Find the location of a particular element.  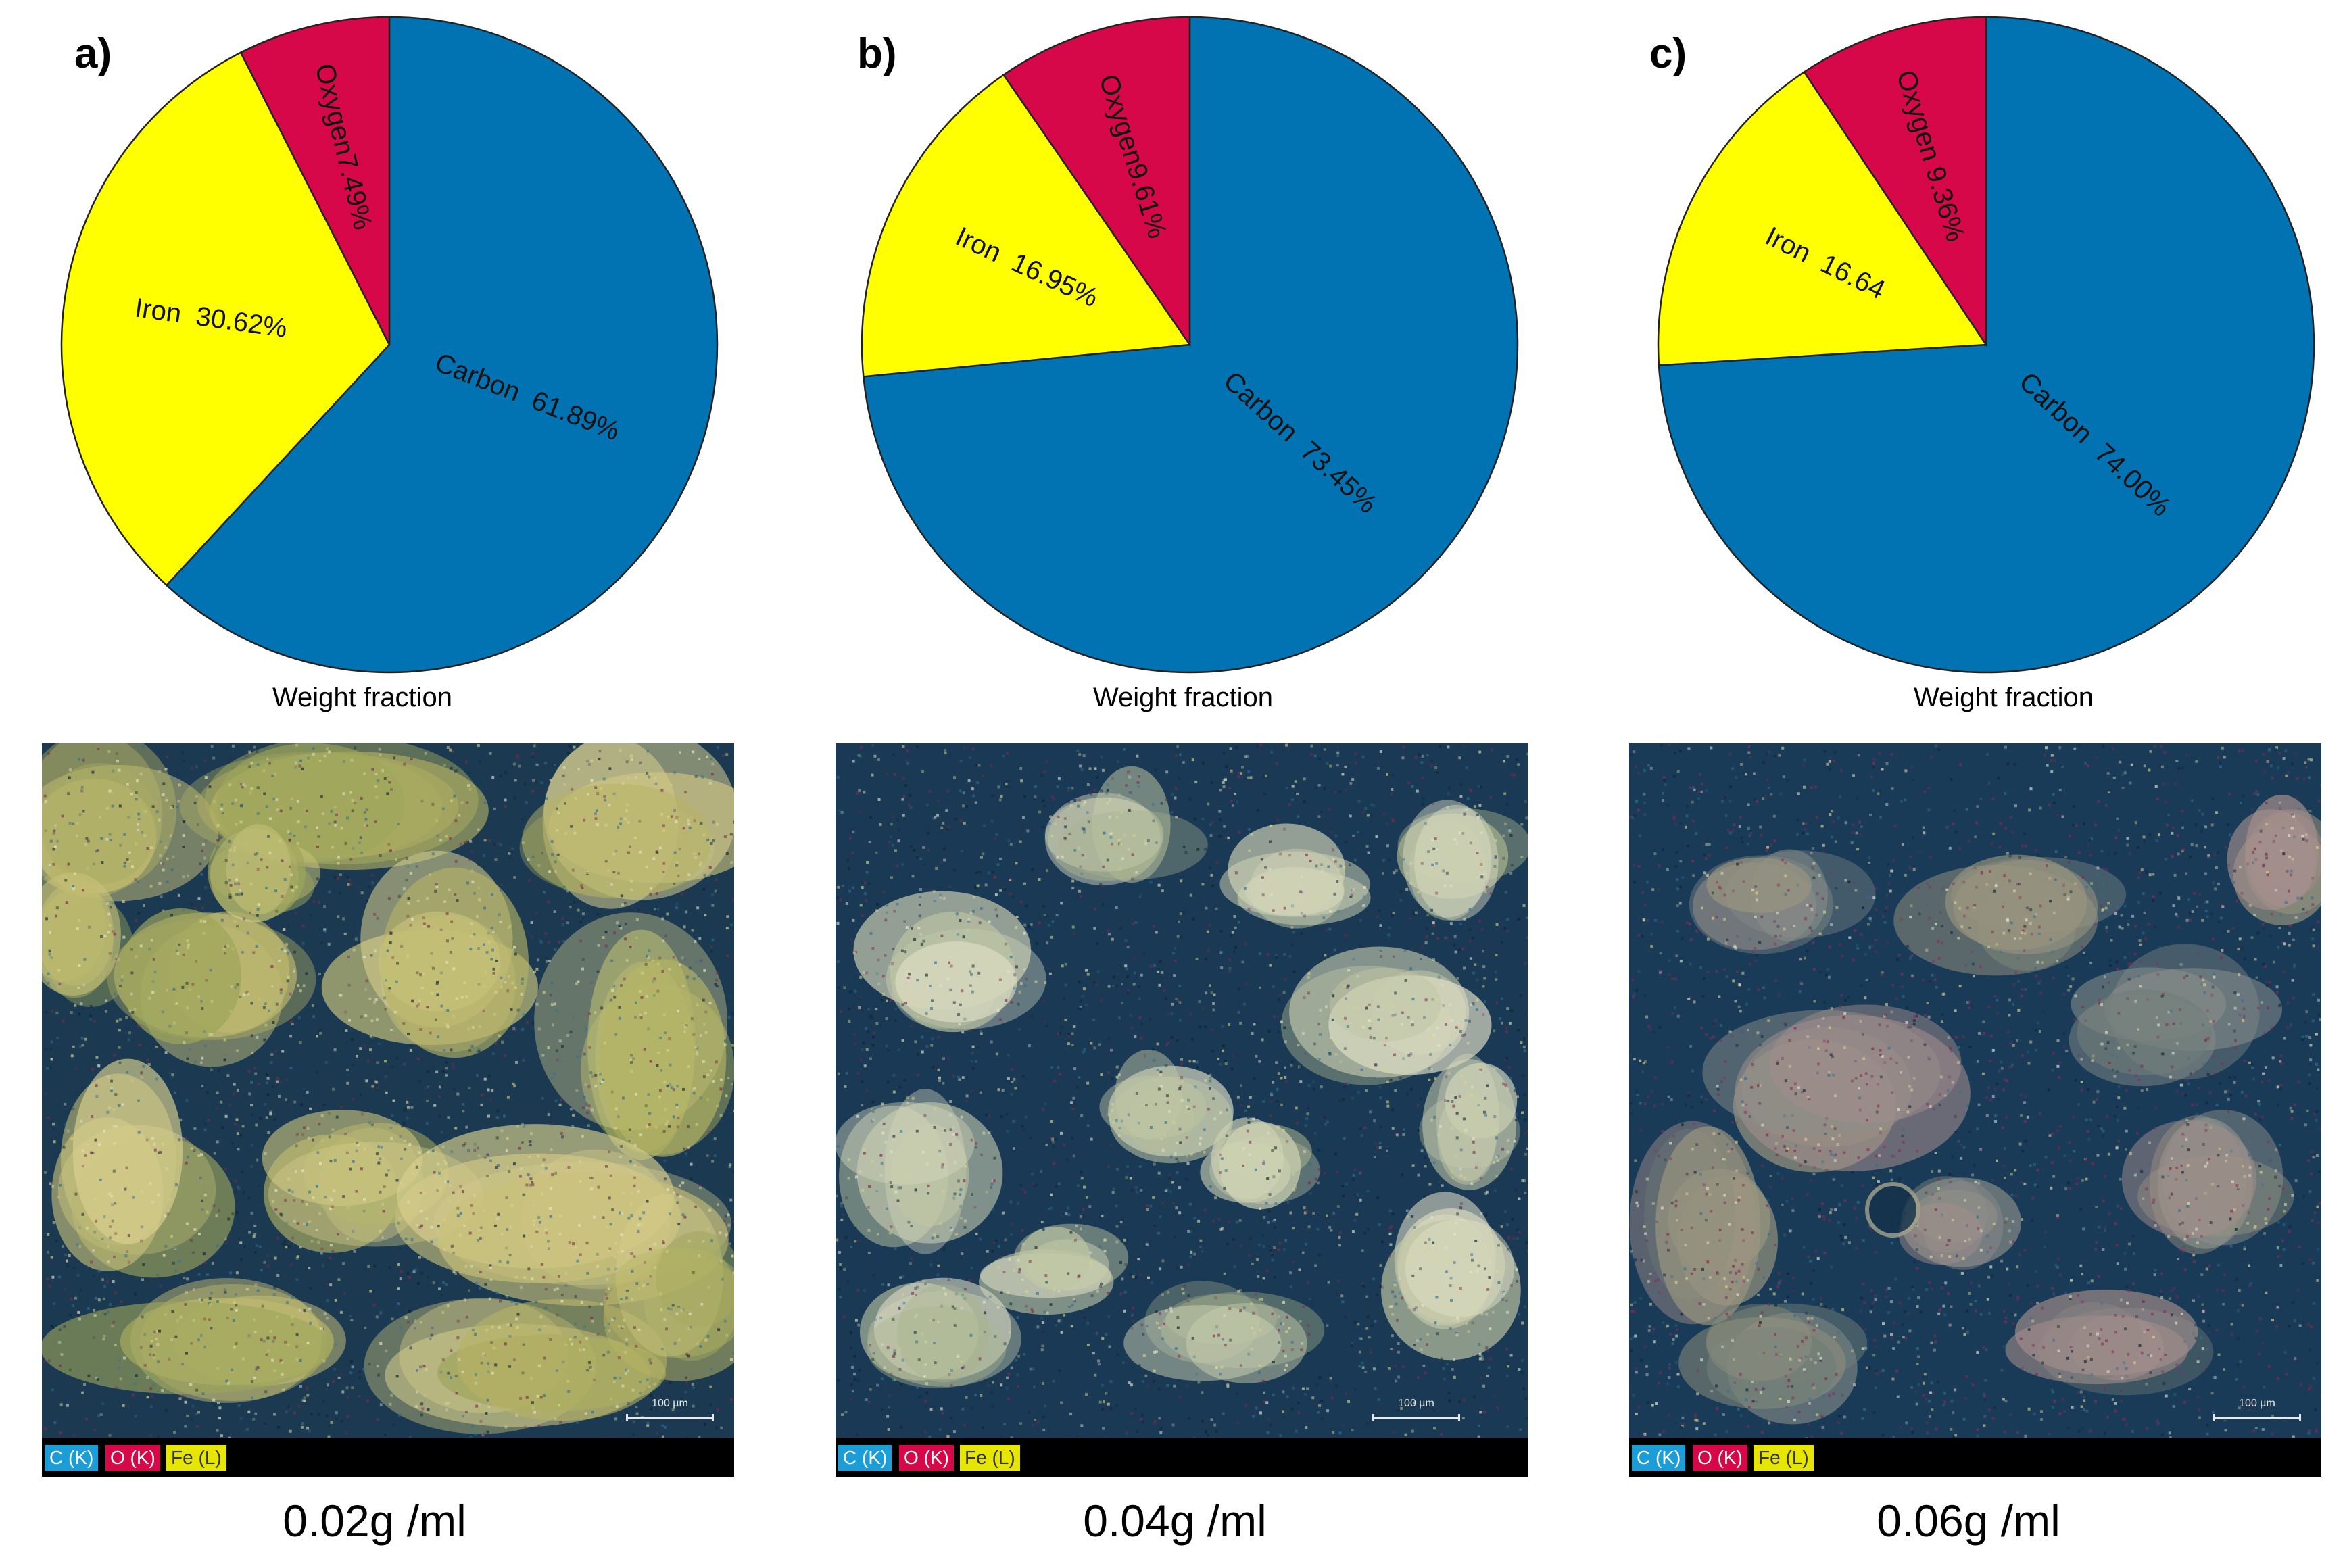

pie-caption-a: Weight fraction is located at coordinates (363, 697).